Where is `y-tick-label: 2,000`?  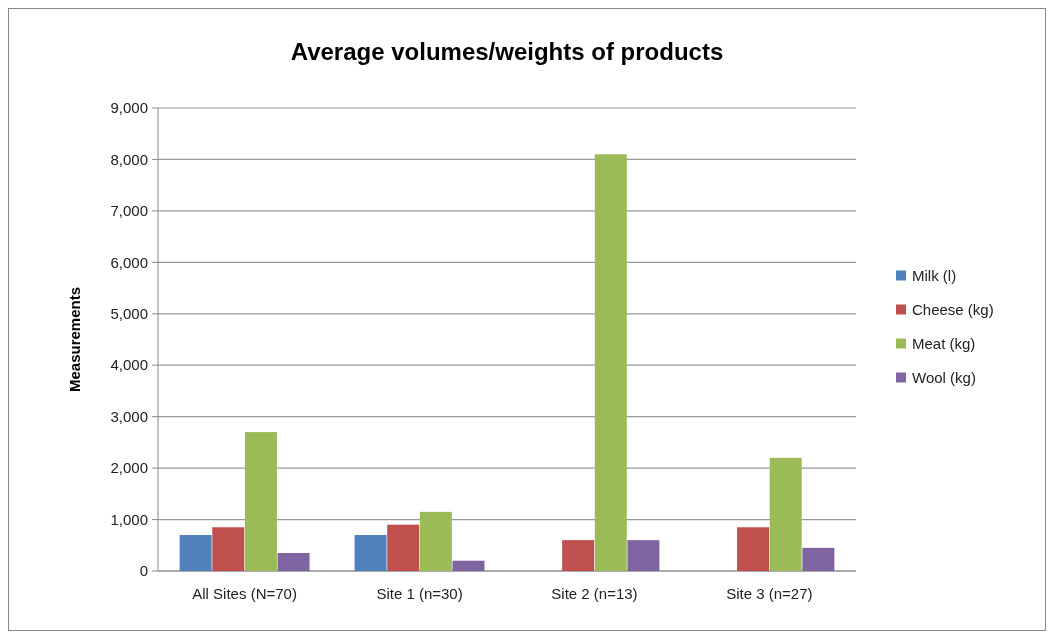
y-tick-label: 2,000 is located at coordinates (129, 468).